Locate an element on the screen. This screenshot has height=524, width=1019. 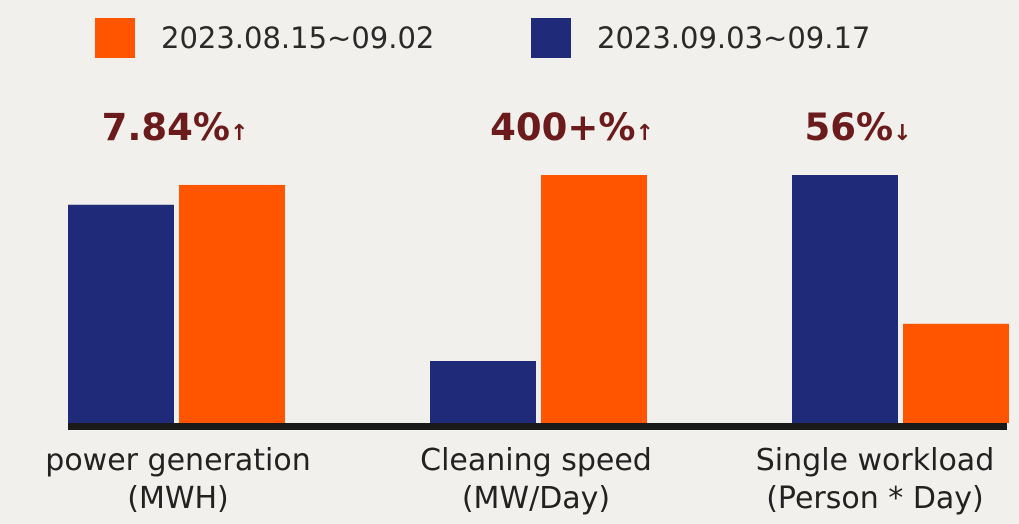
category-label-line: Single workload is located at coordinates (875, 460).